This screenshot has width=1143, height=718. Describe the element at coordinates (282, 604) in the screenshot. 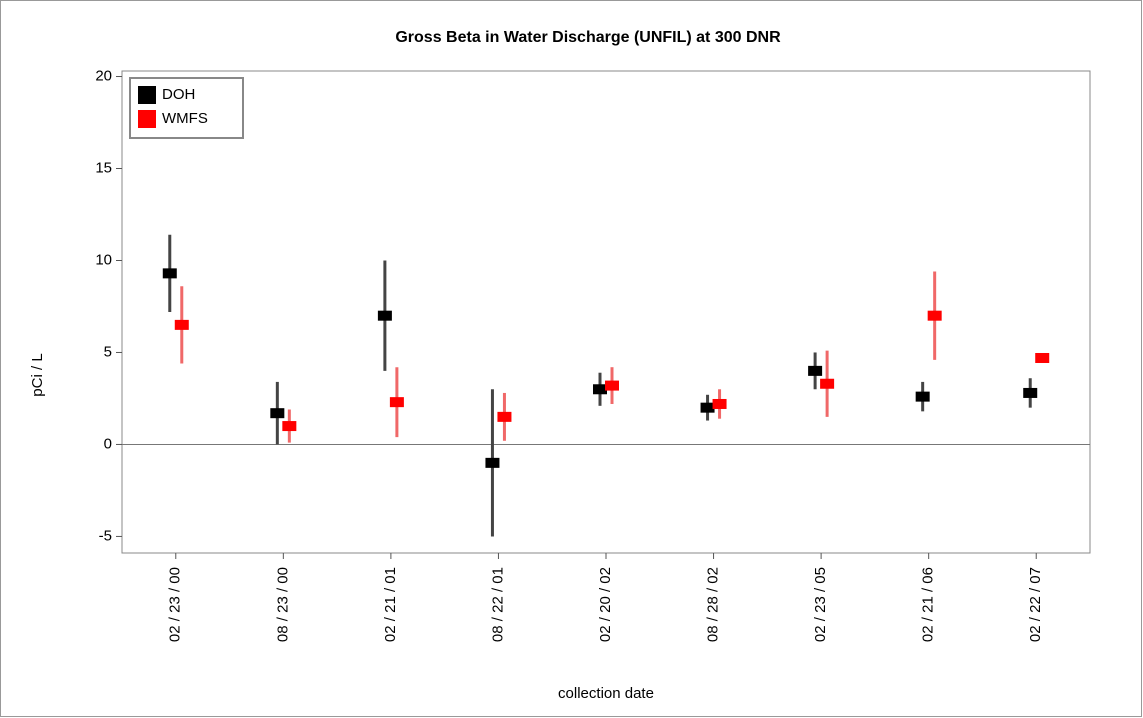

I see `x-tick-label: 08 / 23 / 00` at that location.